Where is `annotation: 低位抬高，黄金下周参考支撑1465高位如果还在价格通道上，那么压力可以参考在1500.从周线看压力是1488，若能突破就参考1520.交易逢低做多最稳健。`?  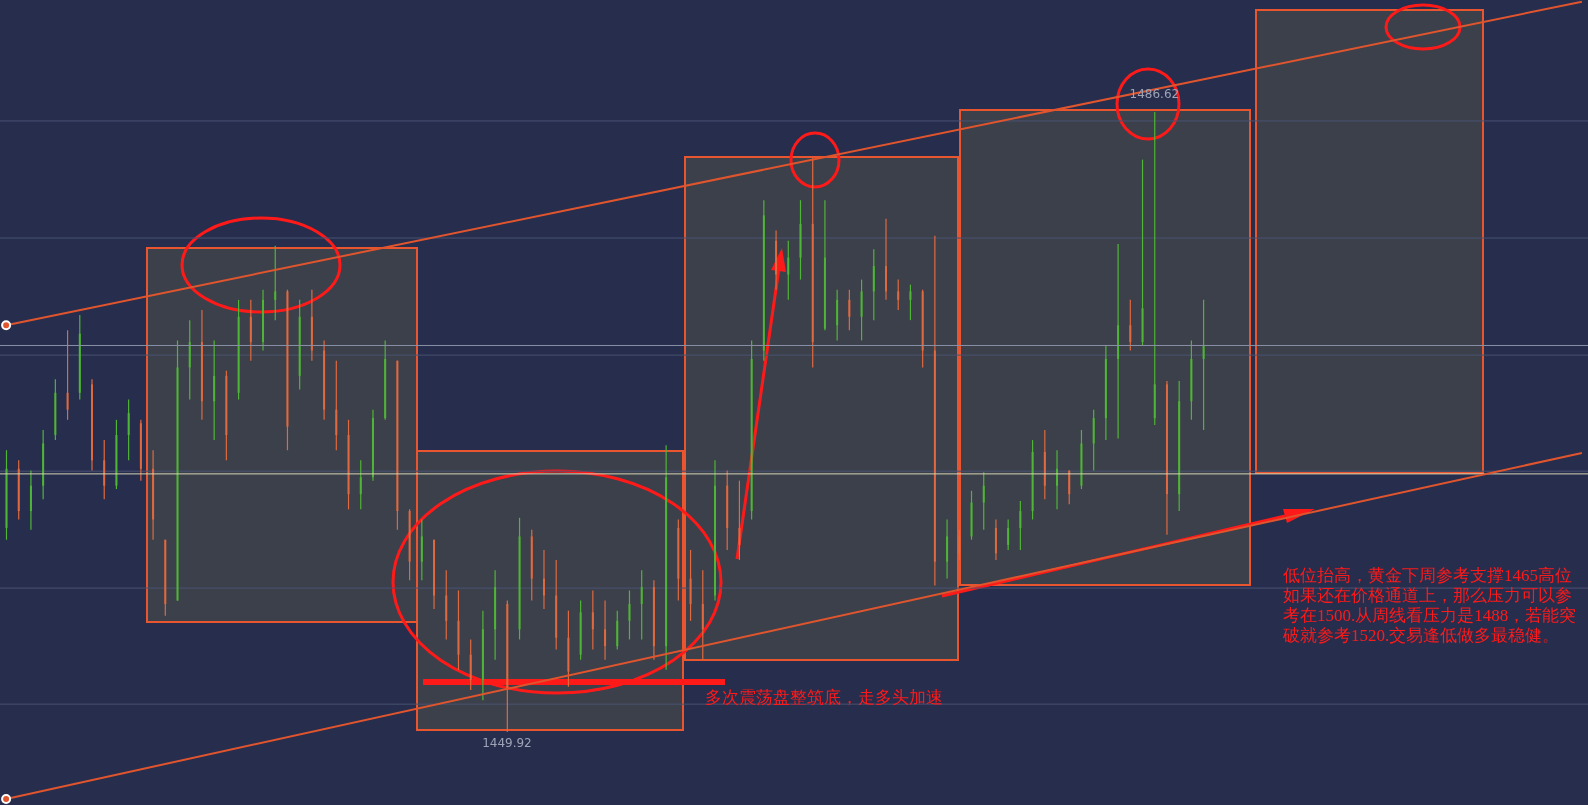 annotation: 低位抬高，黄金下周参考支撑1465高位如果还在价格通道上，那么压力可以参考在1500.从周线看压力是1488，若能突破就参考1520.交易逢低做多最稳健。 is located at coordinates (1430, 606).